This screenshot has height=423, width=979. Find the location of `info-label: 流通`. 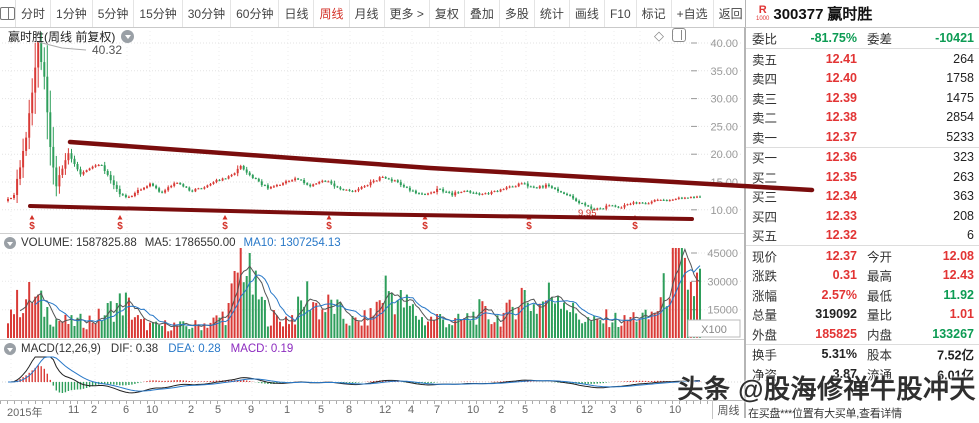

info-label: 流通 is located at coordinates (880, 375).